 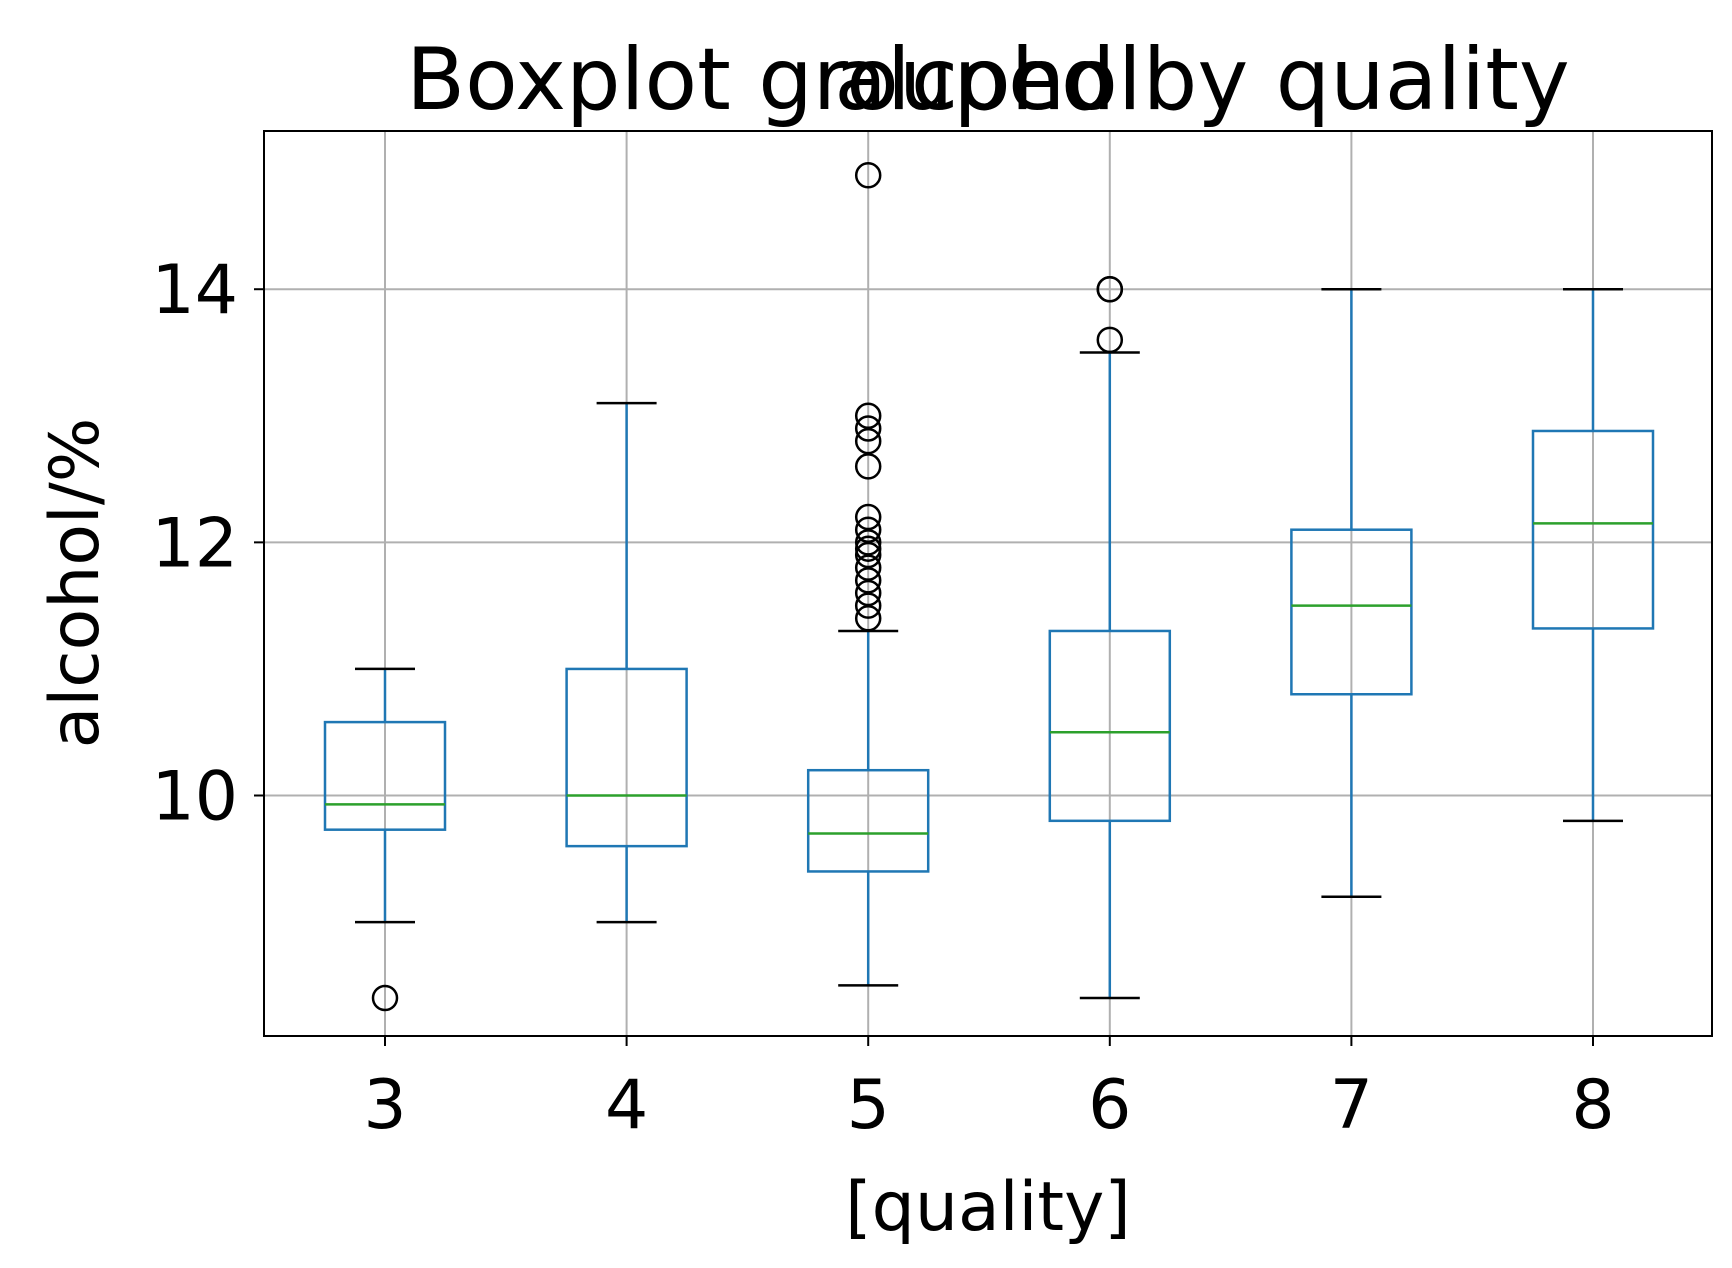 I want to click on x-tick-label: 4, so click(x=626, y=1105).